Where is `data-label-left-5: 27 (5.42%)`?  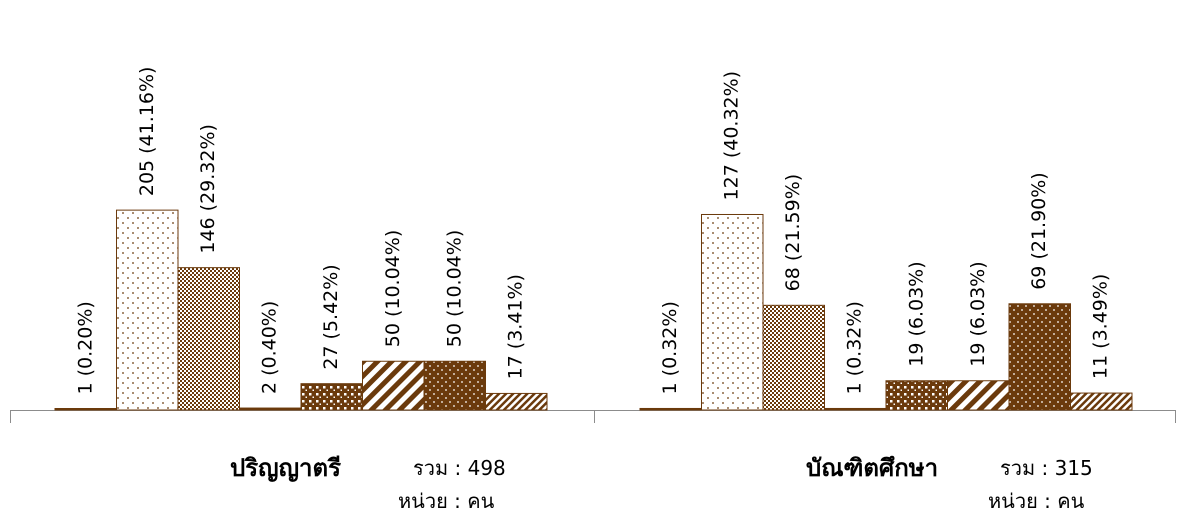 data-label-left-5: 27 (5.42%) is located at coordinates (331, 316).